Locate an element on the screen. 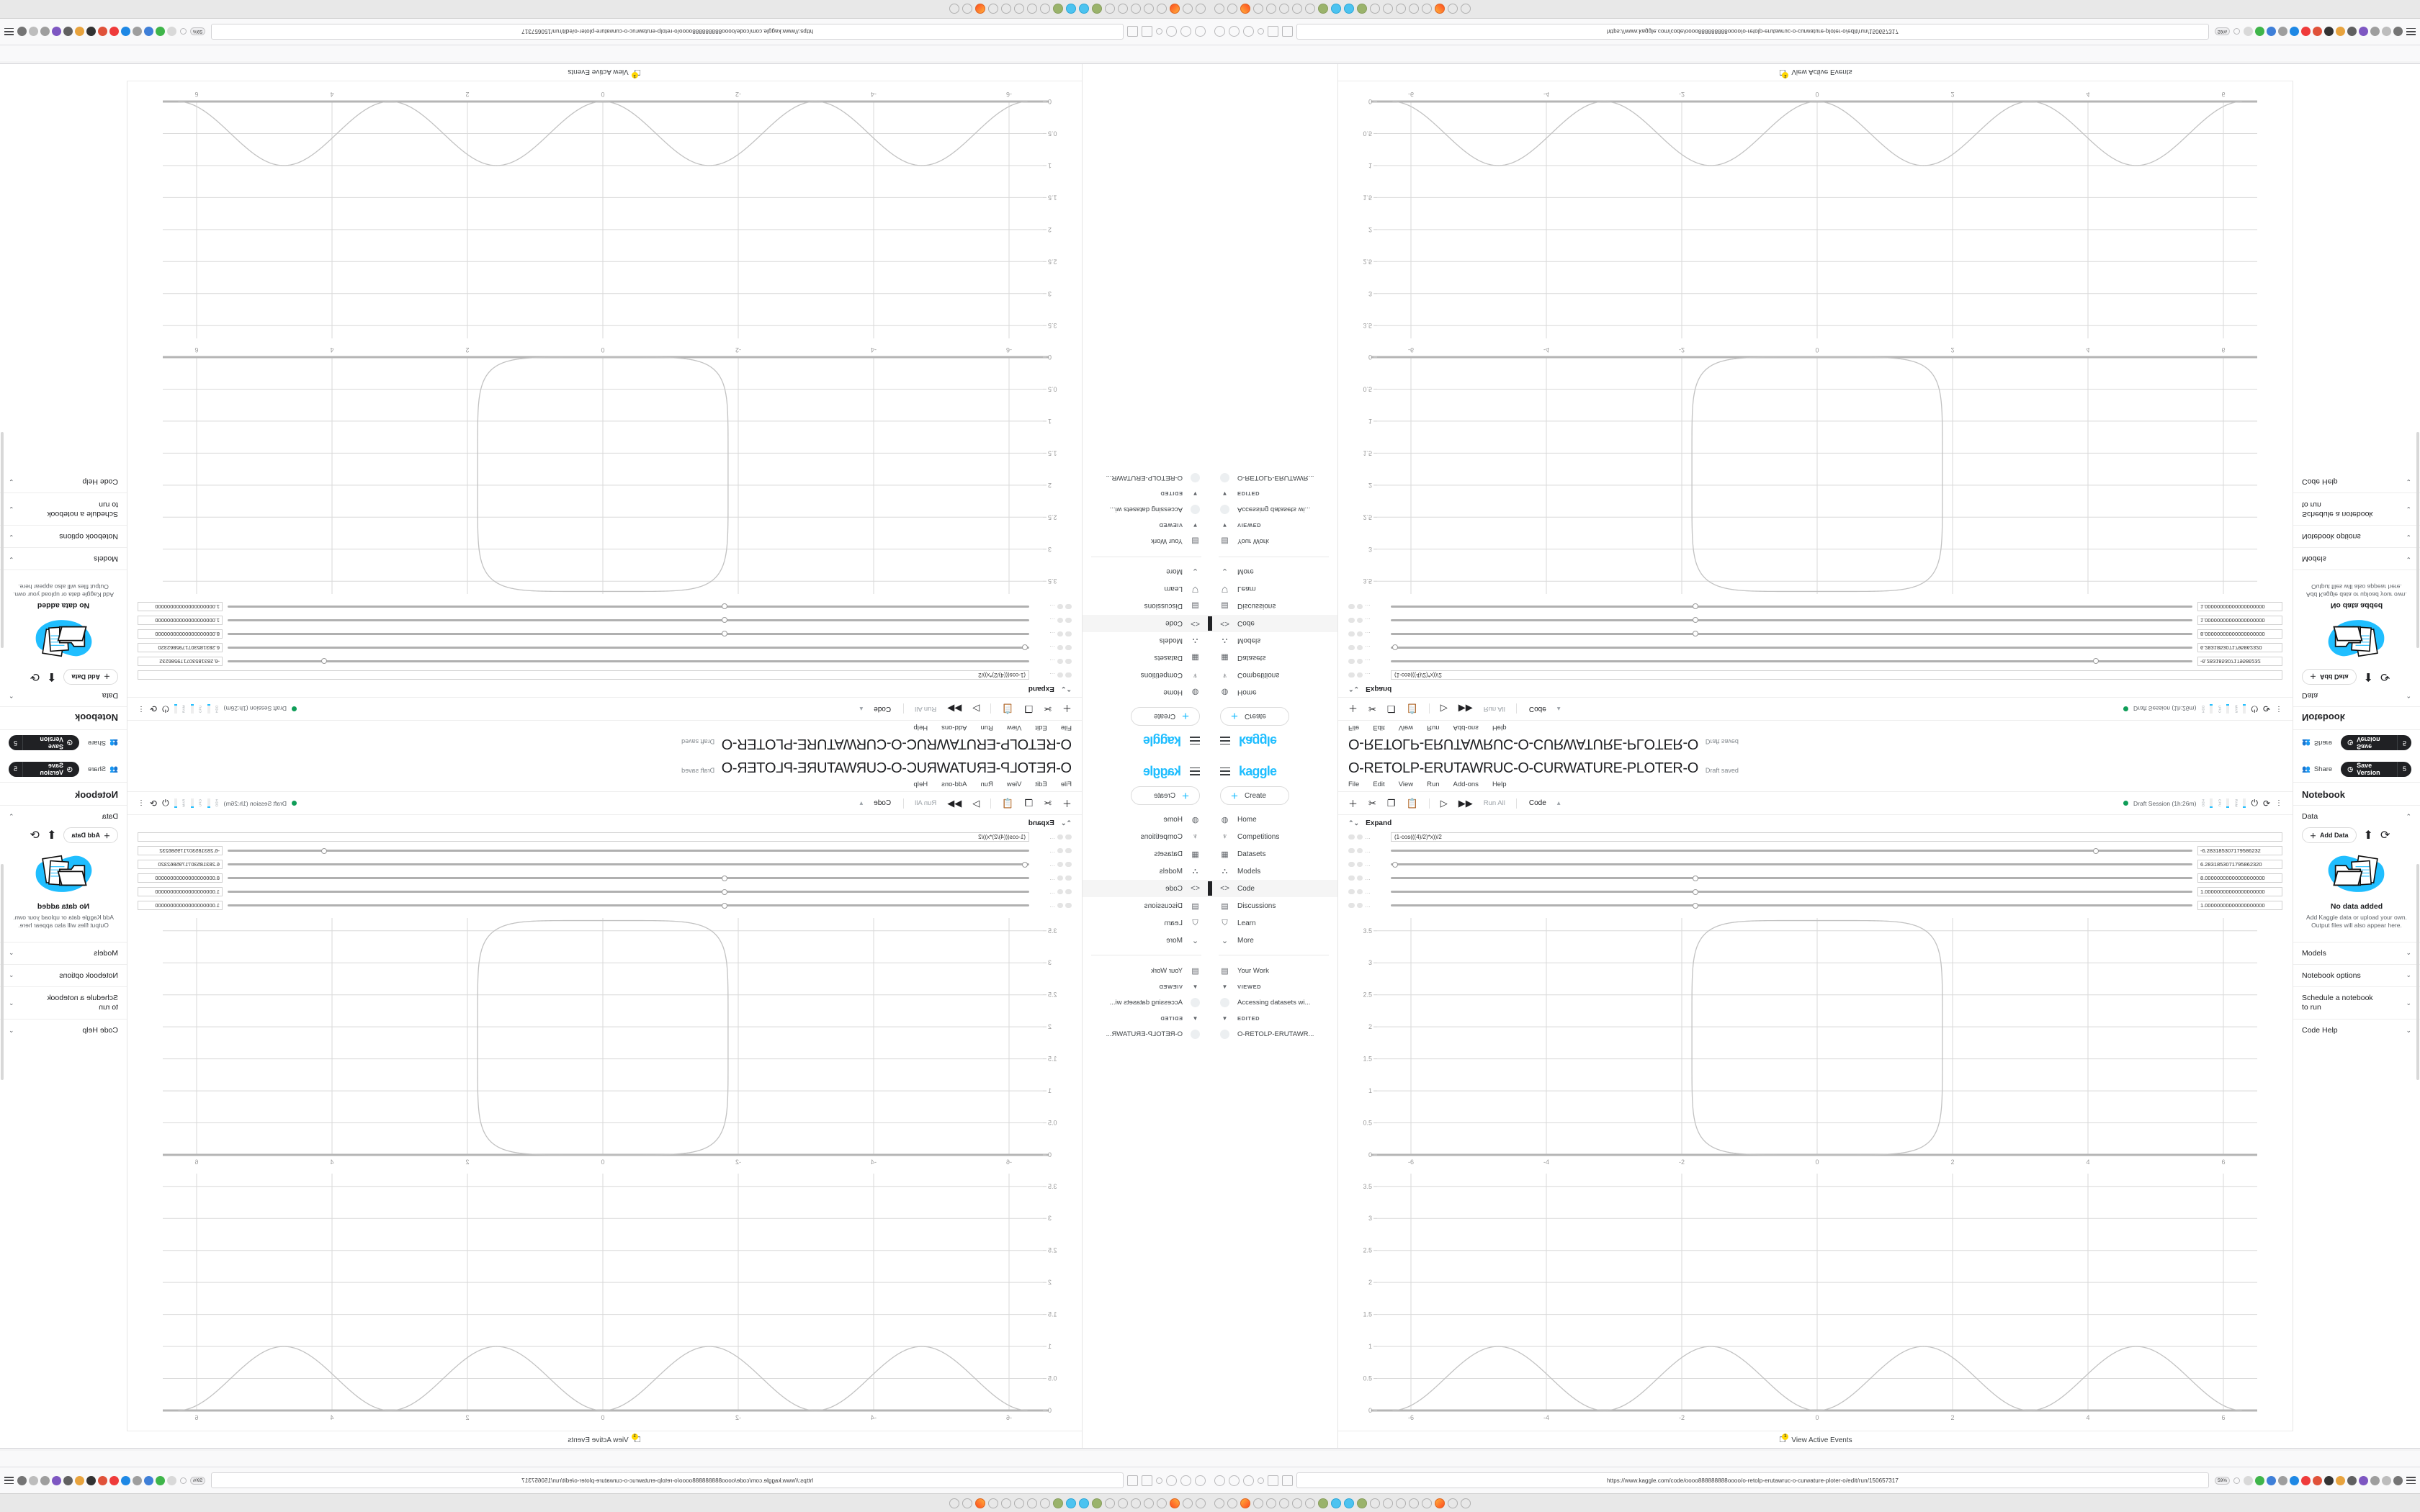  sidebar-item-home: ◍ Home is located at coordinates (1273, 819).